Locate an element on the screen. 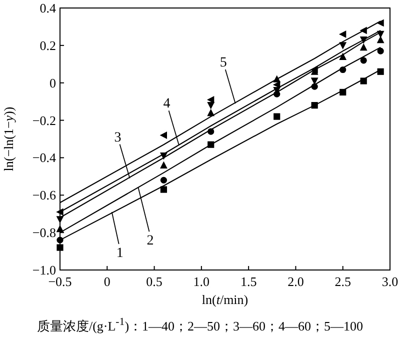 This screenshot has height=343, width=400. annotation: 1 is located at coordinates (120, 253).